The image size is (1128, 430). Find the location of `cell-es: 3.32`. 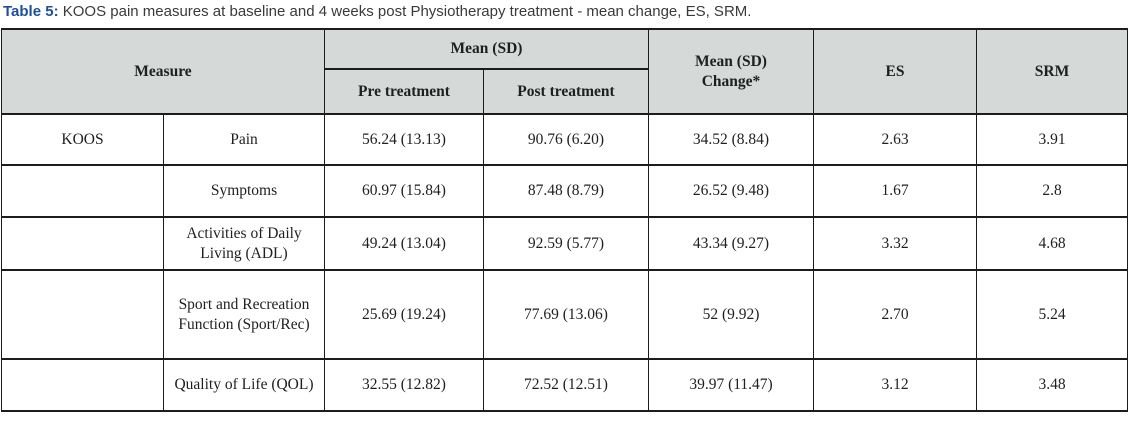

cell-es: 3.32 is located at coordinates (895, 243).